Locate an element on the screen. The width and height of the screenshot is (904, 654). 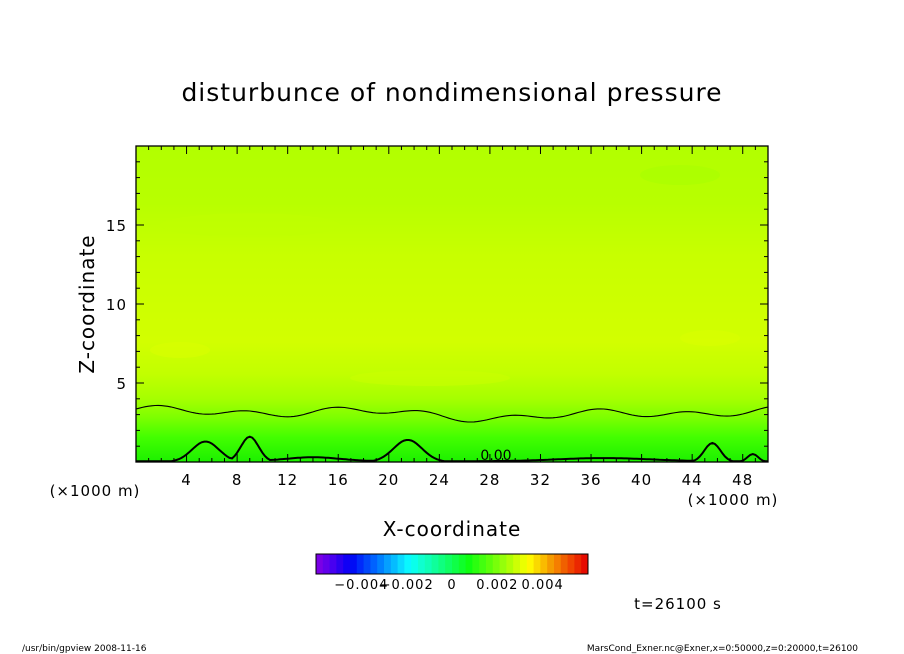
x-axis-label: X-coordinate is located at coordinates (452, 529).